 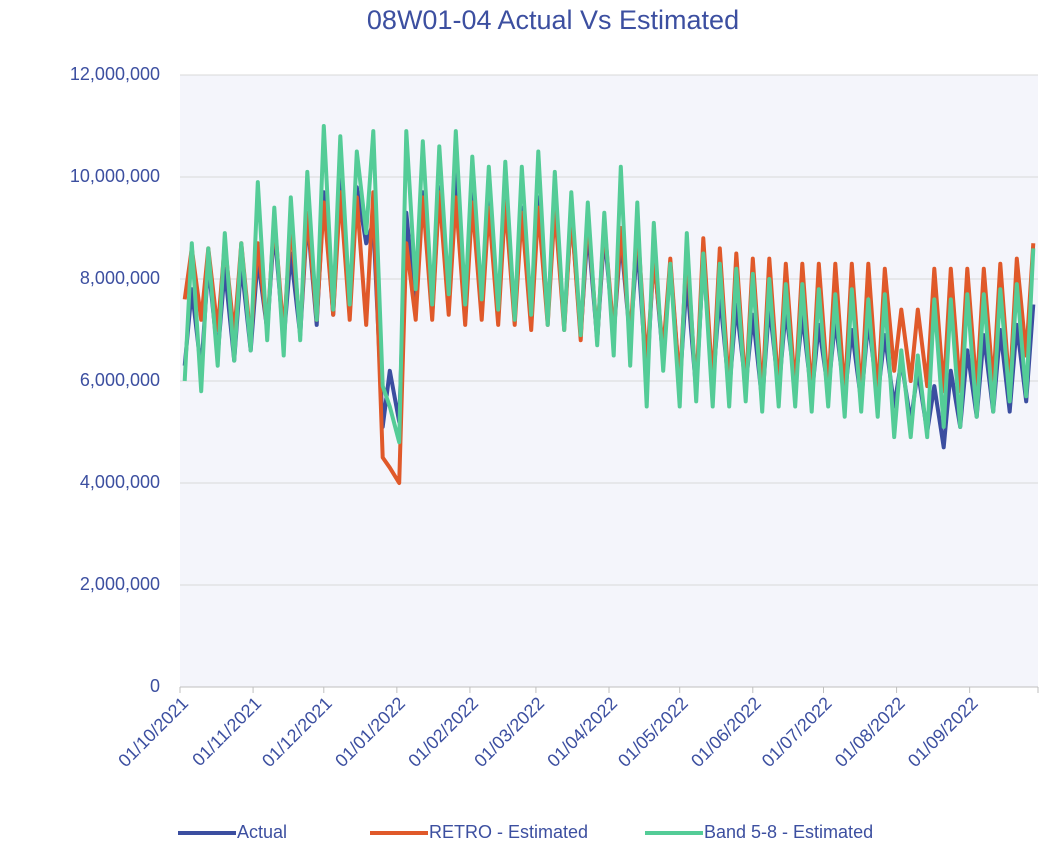 I want to click on y-tick-label: 0, so click(x=155, y=686).